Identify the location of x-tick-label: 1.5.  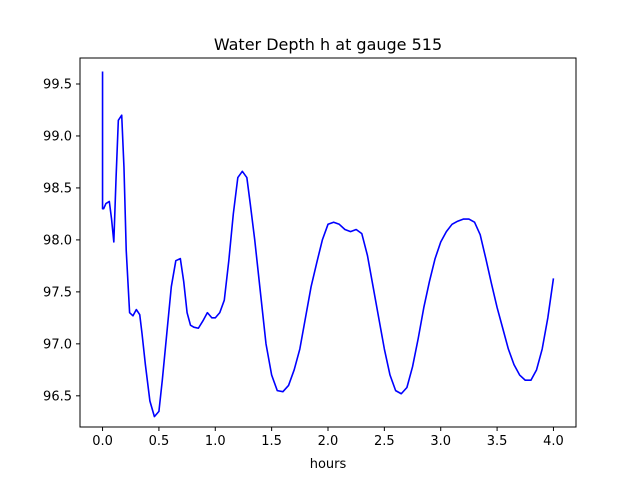
(271, 441).